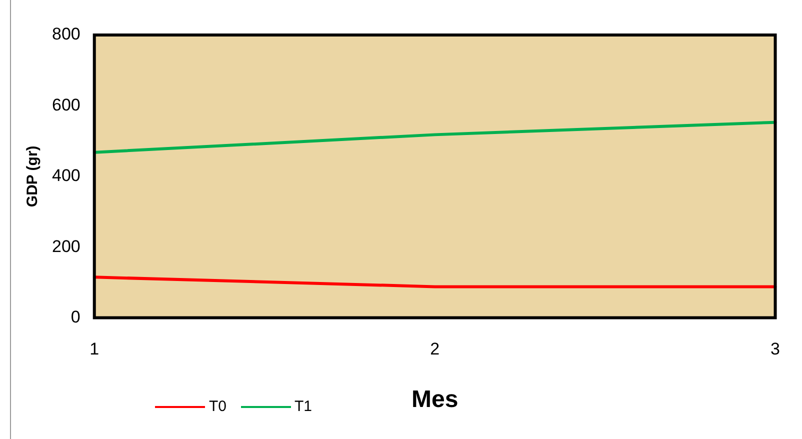  I want to click on y-tick-label: 600, so click(66, 104).